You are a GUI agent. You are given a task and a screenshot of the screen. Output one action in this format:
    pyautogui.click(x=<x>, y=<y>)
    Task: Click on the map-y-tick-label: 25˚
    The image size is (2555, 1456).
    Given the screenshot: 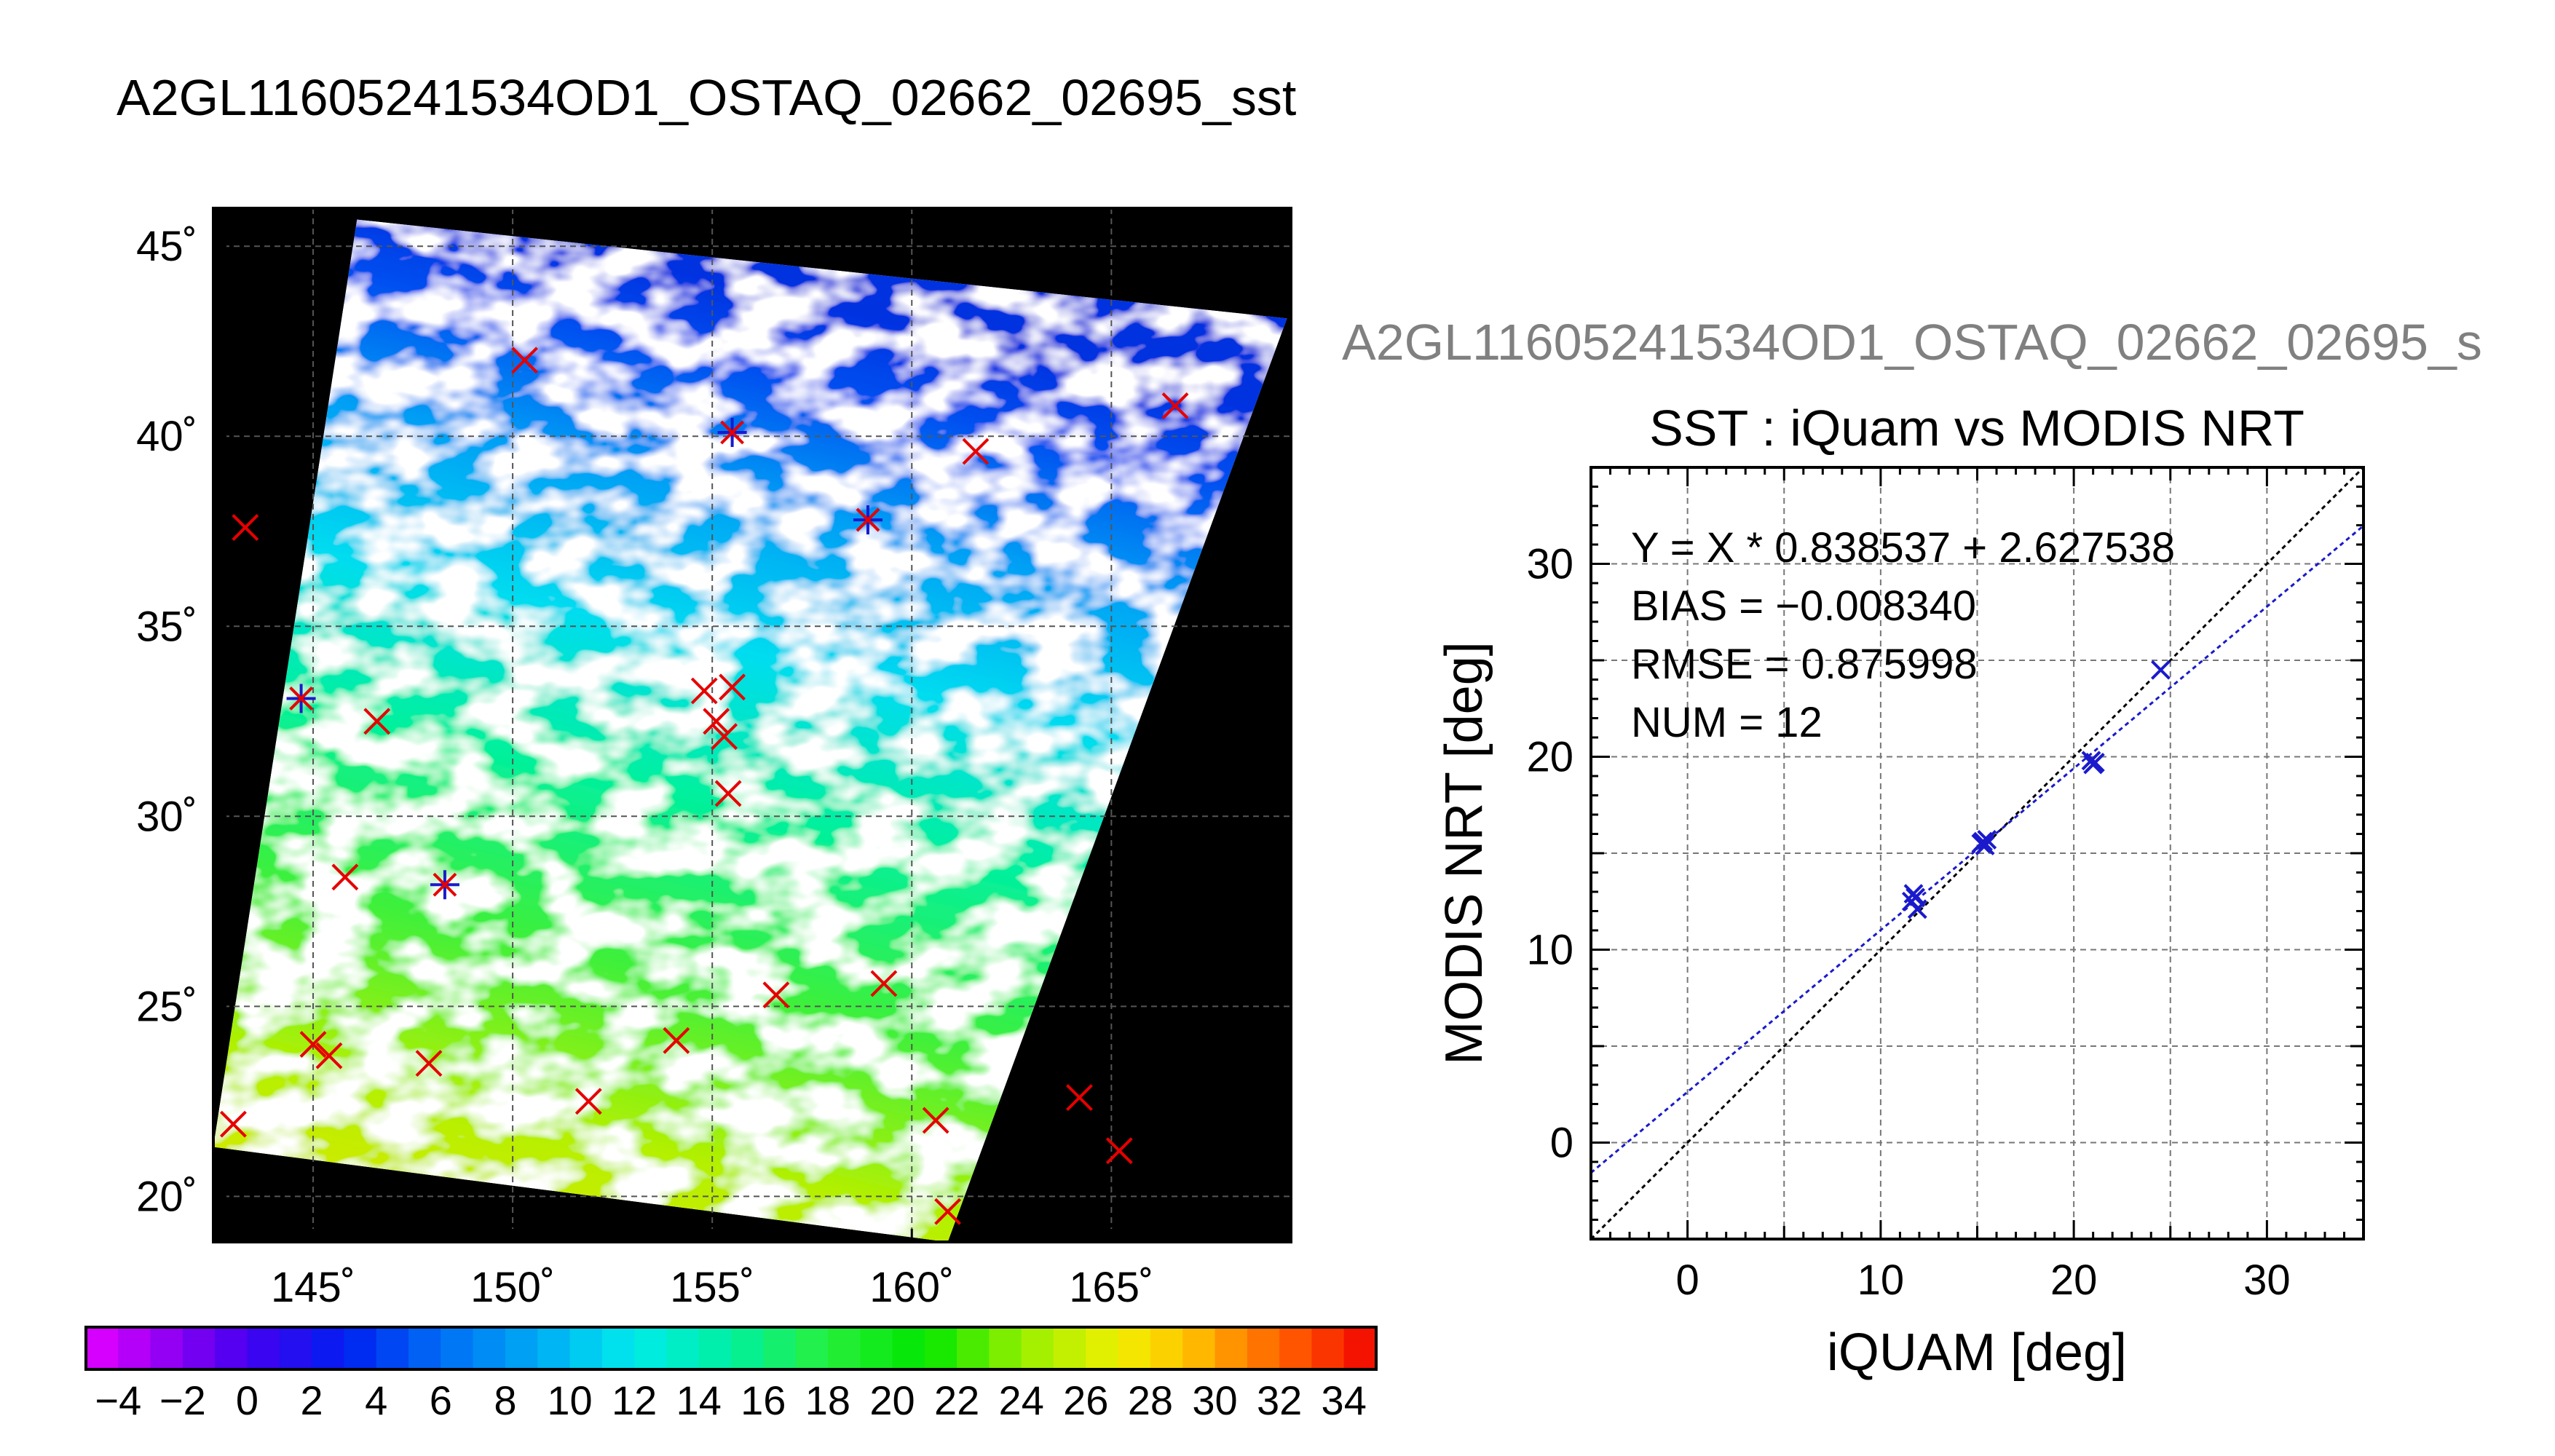 What is the action you would take?
    pyautogui.click(x=166, y=1006)
    